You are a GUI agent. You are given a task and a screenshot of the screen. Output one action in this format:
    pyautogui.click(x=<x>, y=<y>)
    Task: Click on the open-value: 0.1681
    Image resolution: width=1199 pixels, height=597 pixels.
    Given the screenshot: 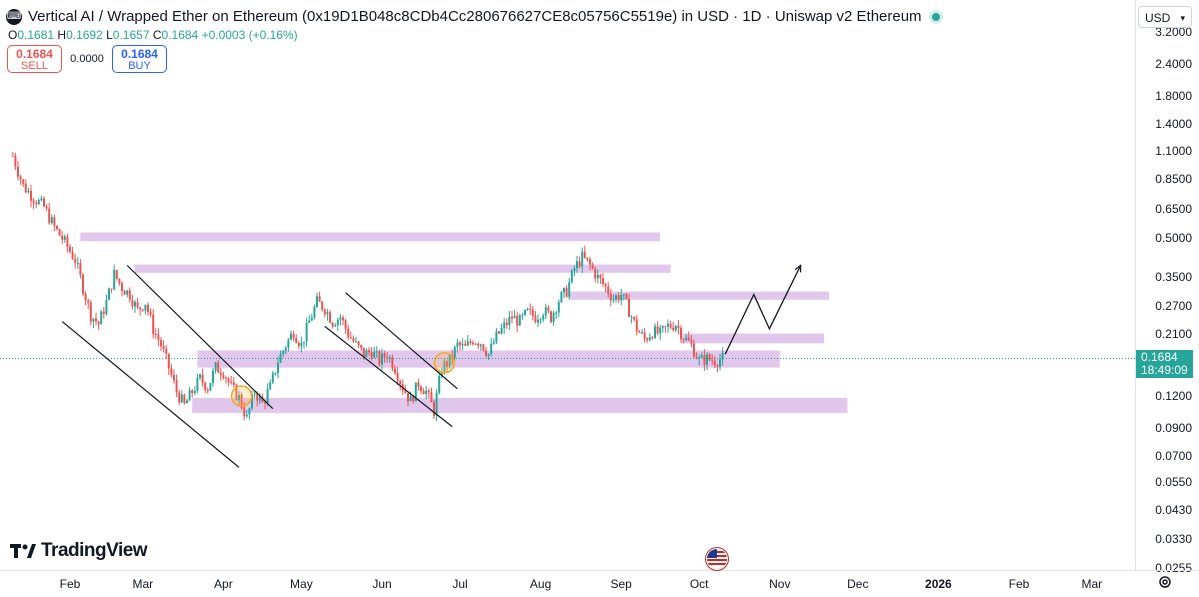 What is the action you would take?
    pyautogui.click(x=36, y=35)
    